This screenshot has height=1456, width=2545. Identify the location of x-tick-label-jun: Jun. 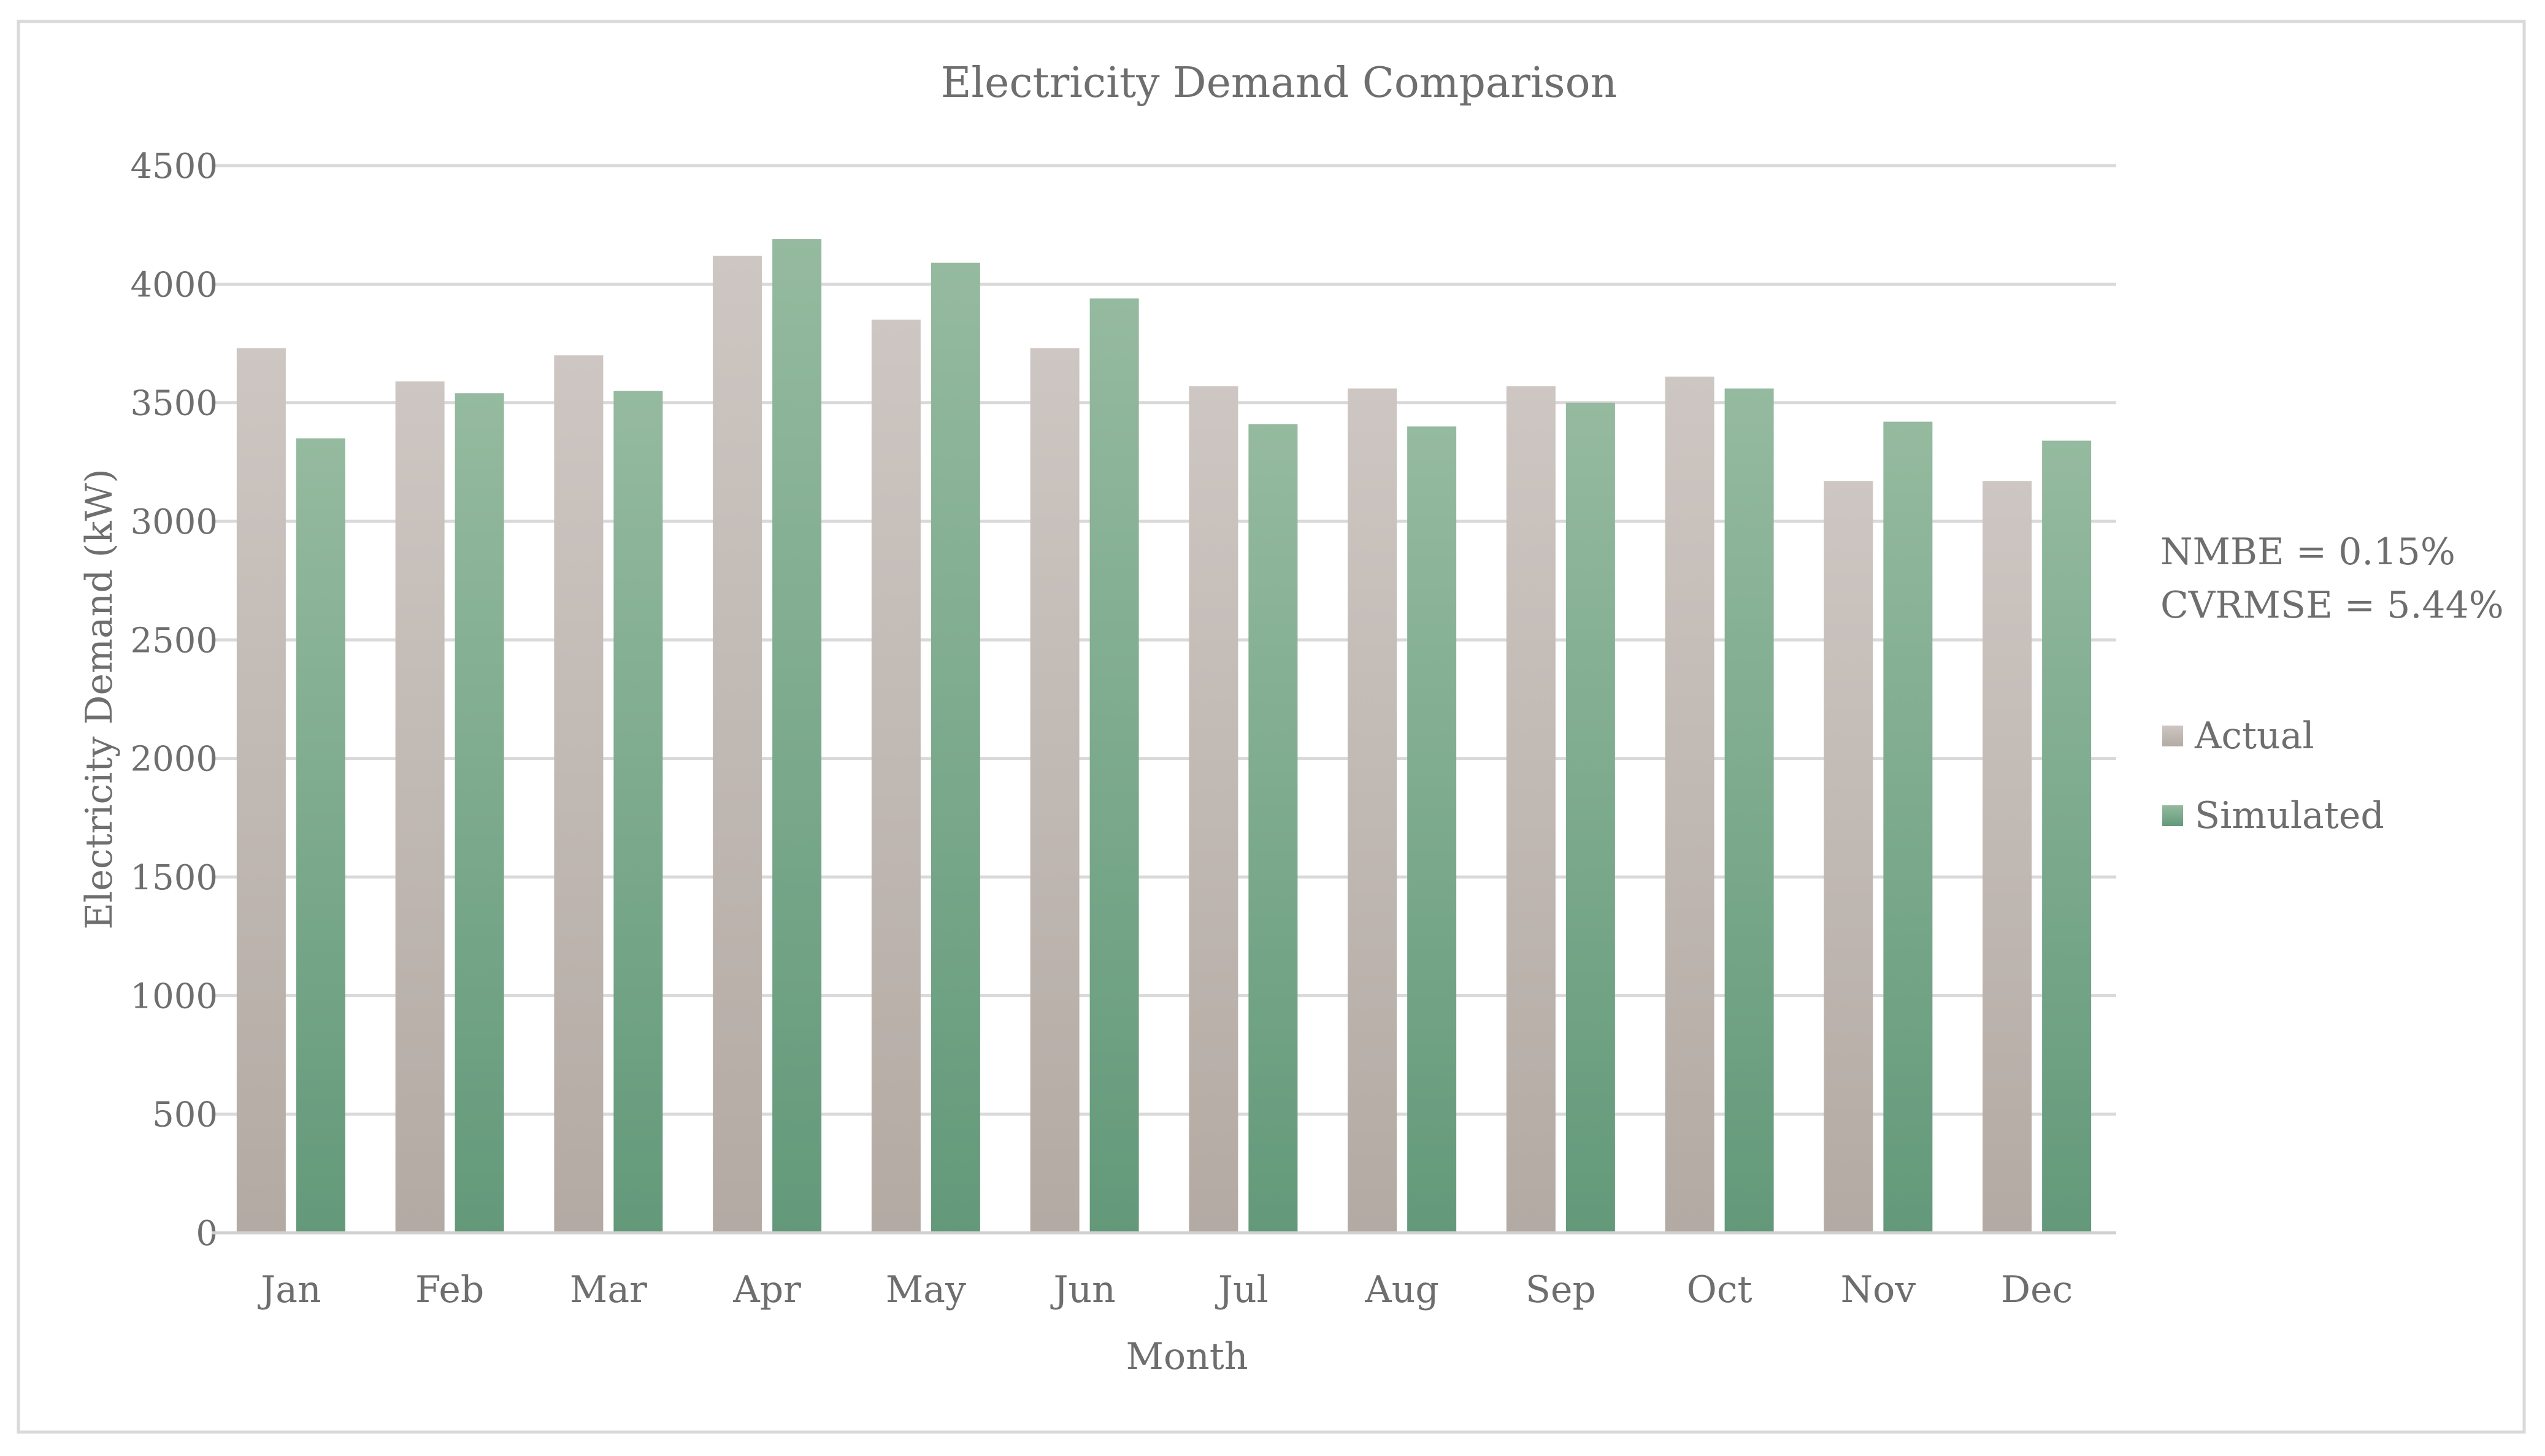
(1082, 1289).